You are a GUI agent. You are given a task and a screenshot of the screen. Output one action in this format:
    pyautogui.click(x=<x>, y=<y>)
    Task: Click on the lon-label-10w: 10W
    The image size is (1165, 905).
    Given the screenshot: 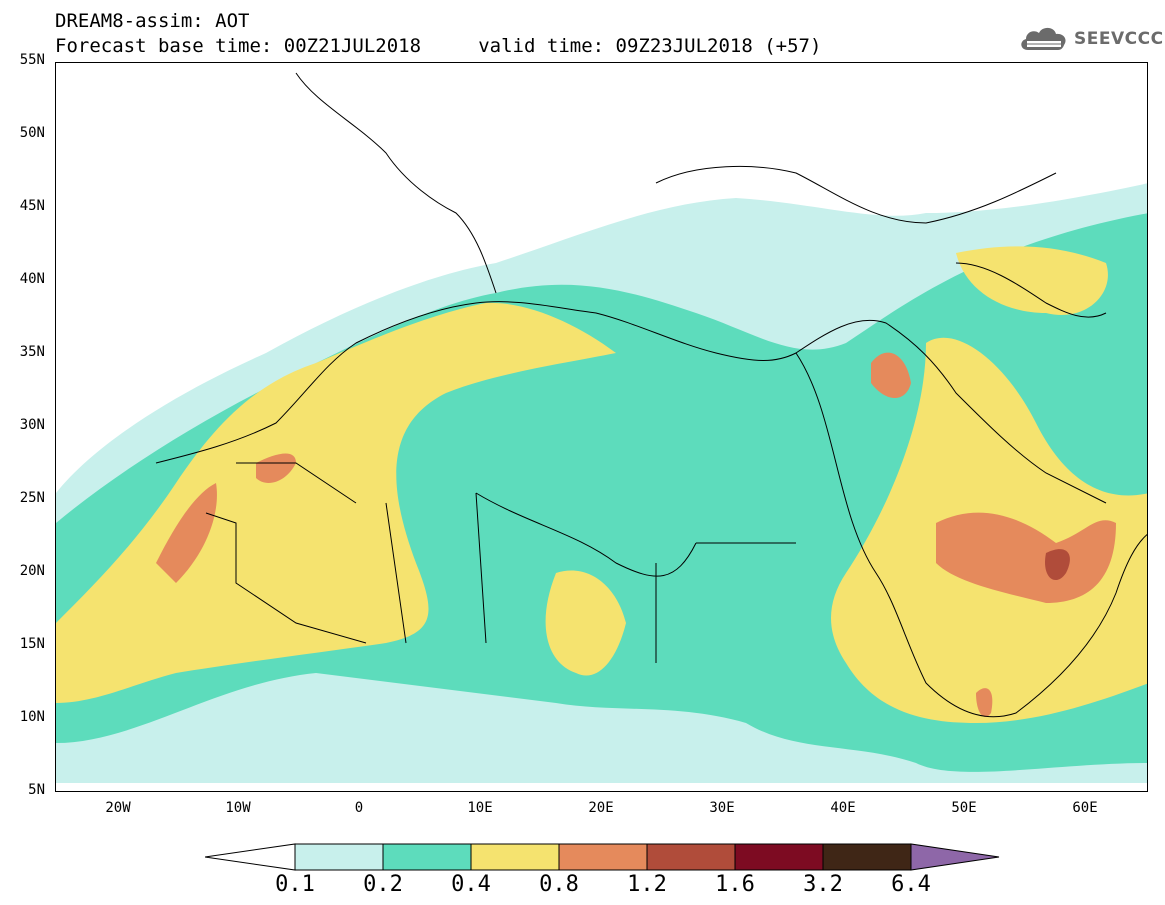 What is the action you would take?
    pyautogui.click(x=238, y=808)
    